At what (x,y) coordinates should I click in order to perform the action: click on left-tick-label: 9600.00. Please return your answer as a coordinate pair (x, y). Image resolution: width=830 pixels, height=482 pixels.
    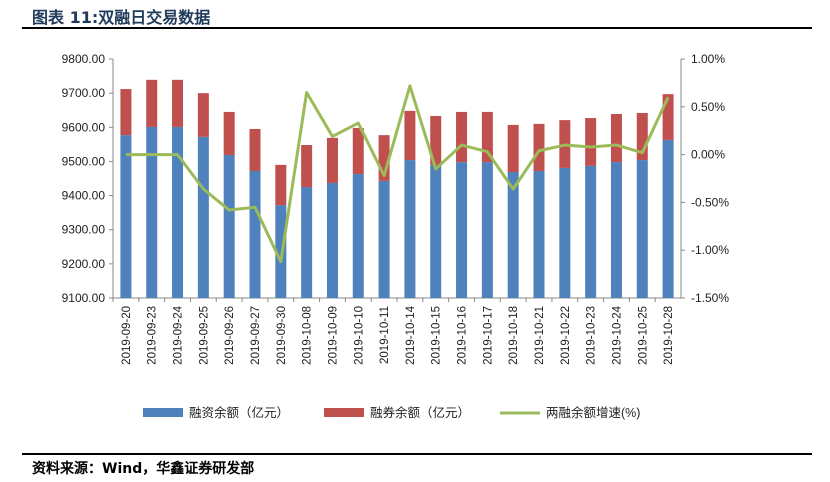
    Looking at the image, I should click on (84, 127).